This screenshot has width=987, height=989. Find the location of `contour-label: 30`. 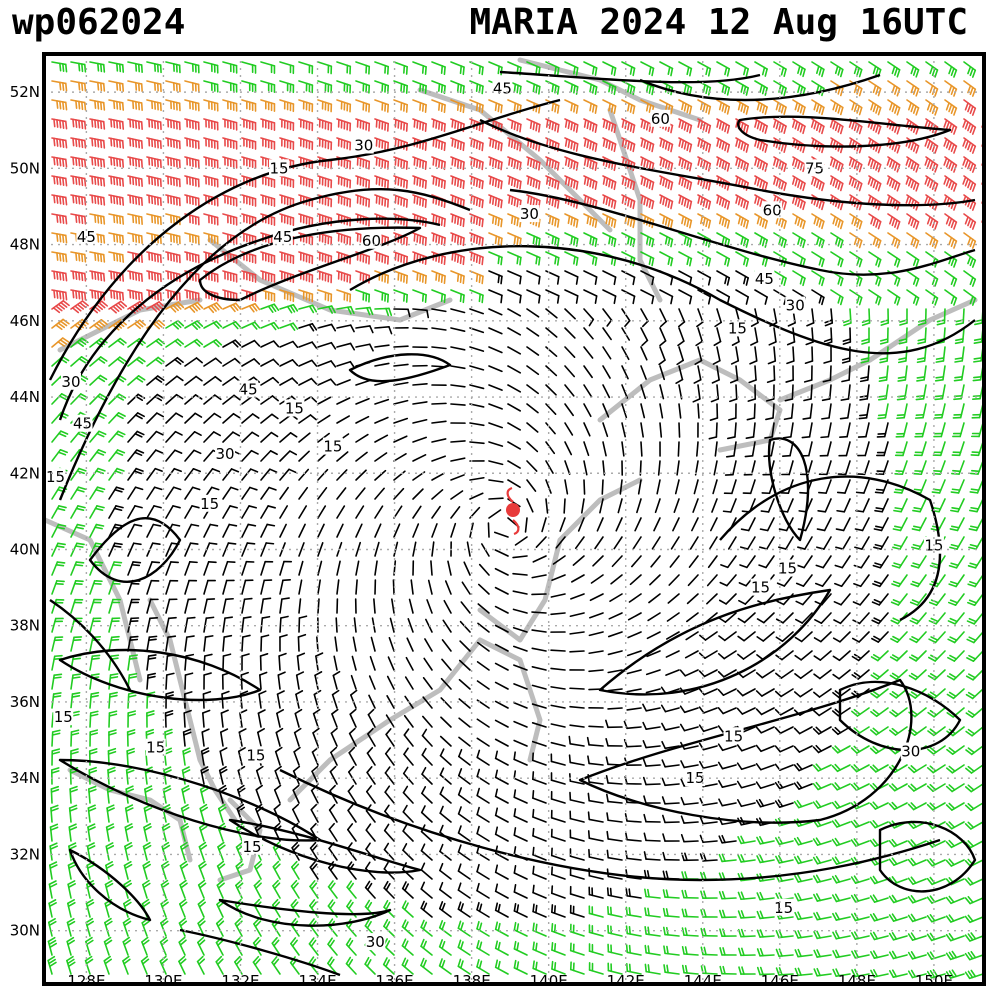

contour-label: 30 is located at coordinates (375, 942).